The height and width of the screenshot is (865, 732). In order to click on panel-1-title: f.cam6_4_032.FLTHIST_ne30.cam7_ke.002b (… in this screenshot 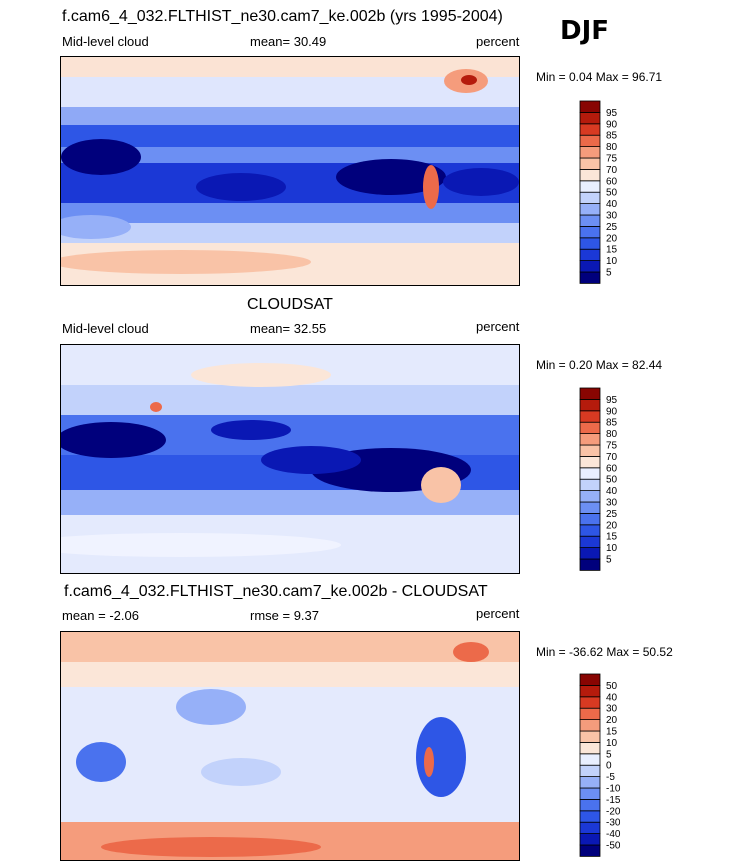, I will do `click(282, 16)`.